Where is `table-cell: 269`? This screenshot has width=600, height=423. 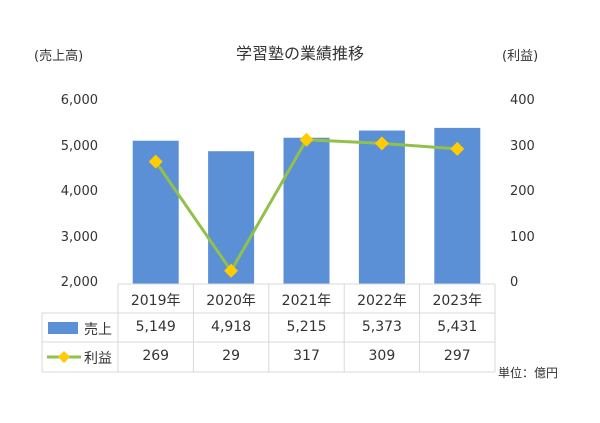 table-cell: 269 is located at coordinates (156, 356).